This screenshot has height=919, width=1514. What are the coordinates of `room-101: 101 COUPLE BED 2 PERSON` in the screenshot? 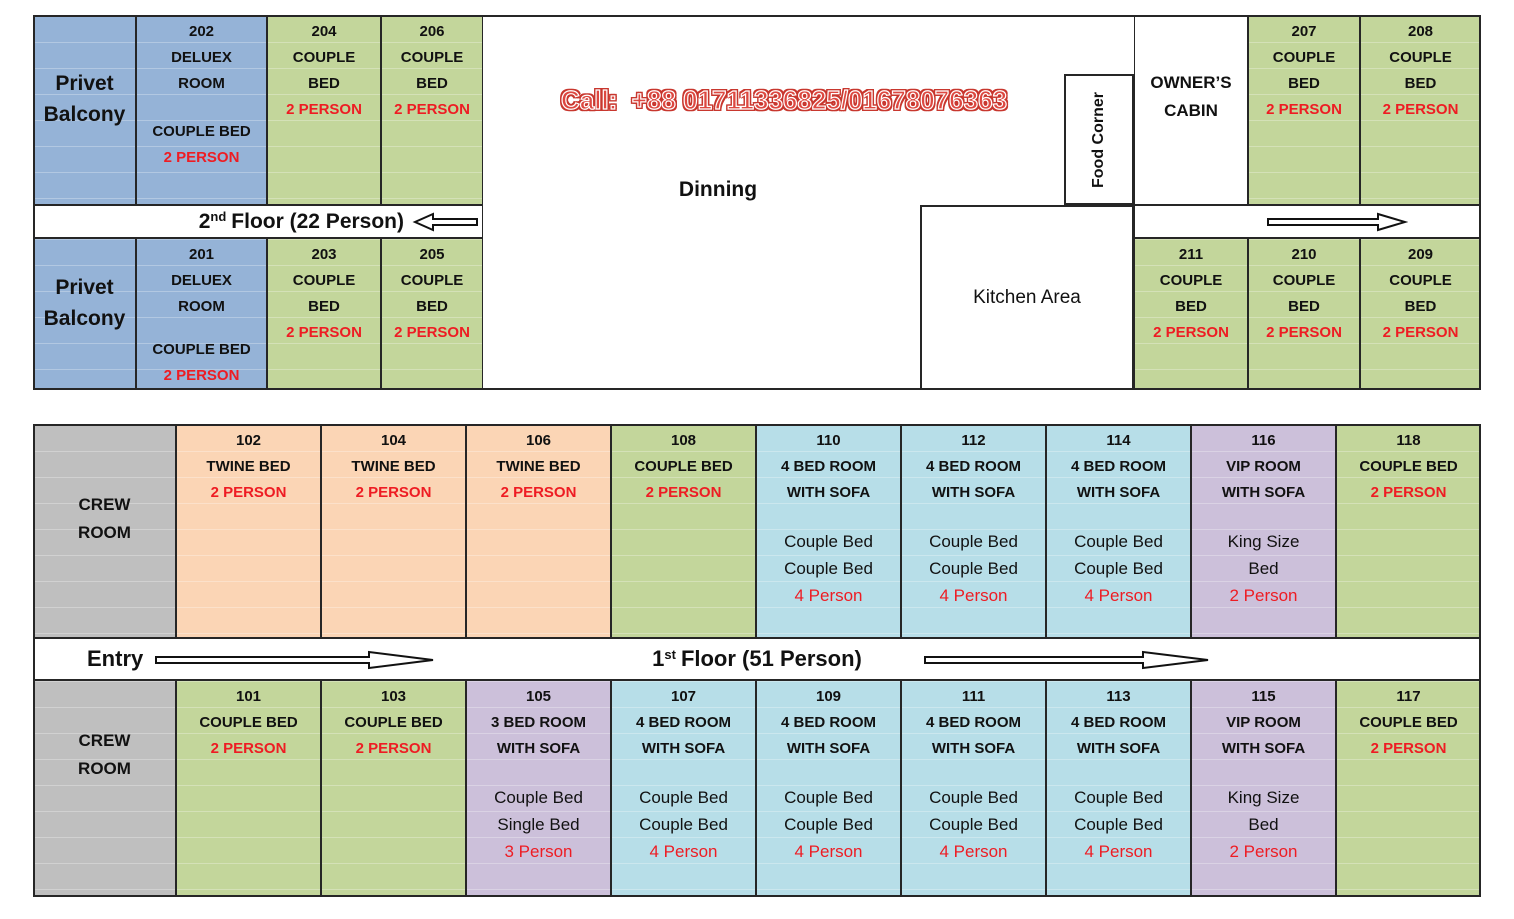 It's located at (248, 788).